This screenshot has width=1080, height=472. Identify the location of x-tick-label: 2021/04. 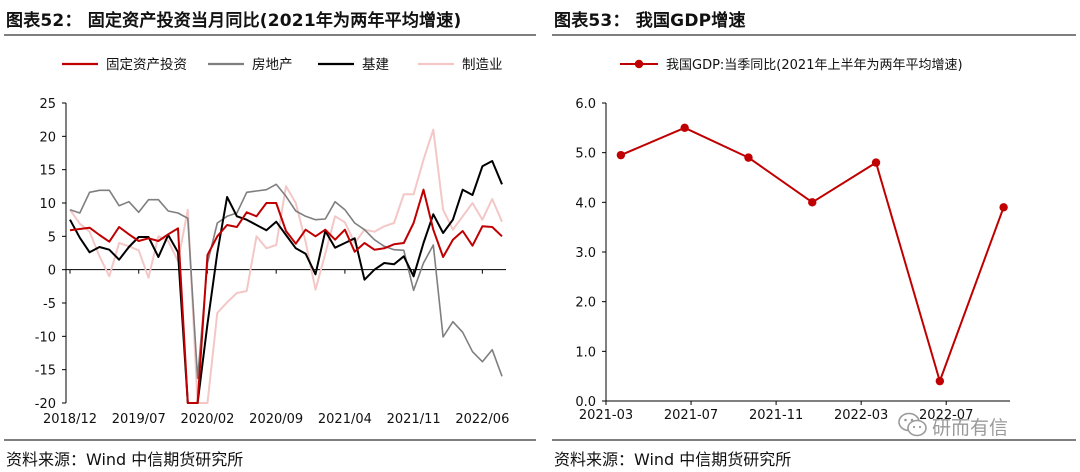
(345, 419).